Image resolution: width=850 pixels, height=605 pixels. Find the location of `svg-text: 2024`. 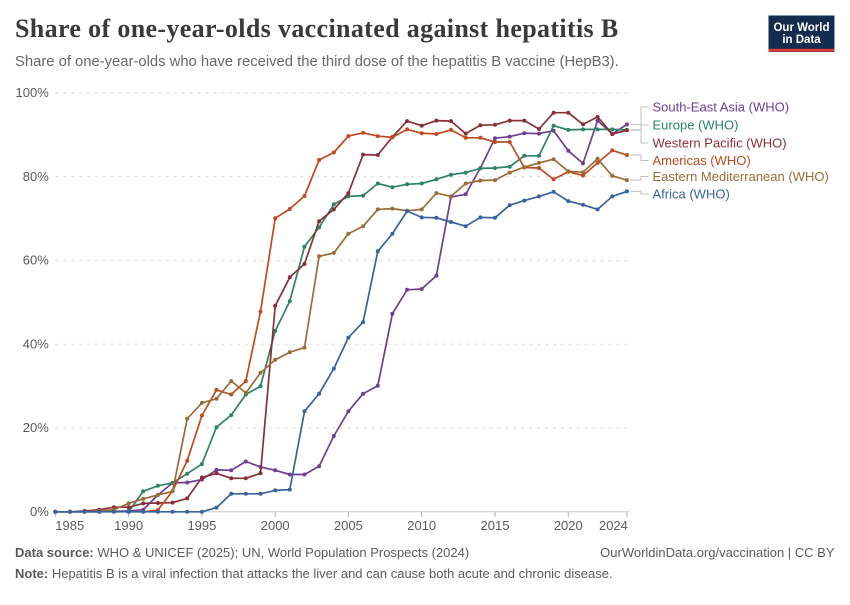

svg-text: 2024 is located at coordinates (613, 525).